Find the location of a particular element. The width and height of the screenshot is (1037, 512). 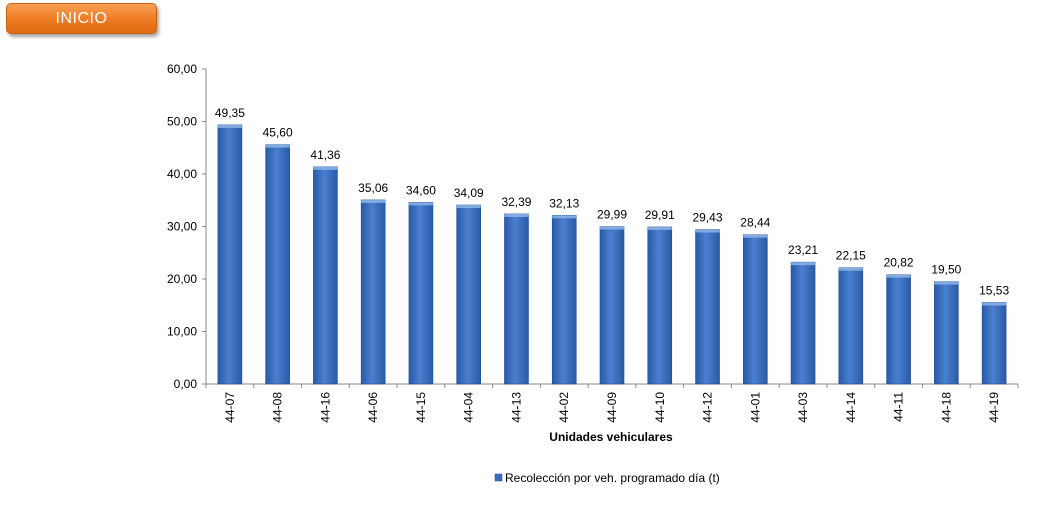

category-label: 44-08 is located at coordinates (278, 407).